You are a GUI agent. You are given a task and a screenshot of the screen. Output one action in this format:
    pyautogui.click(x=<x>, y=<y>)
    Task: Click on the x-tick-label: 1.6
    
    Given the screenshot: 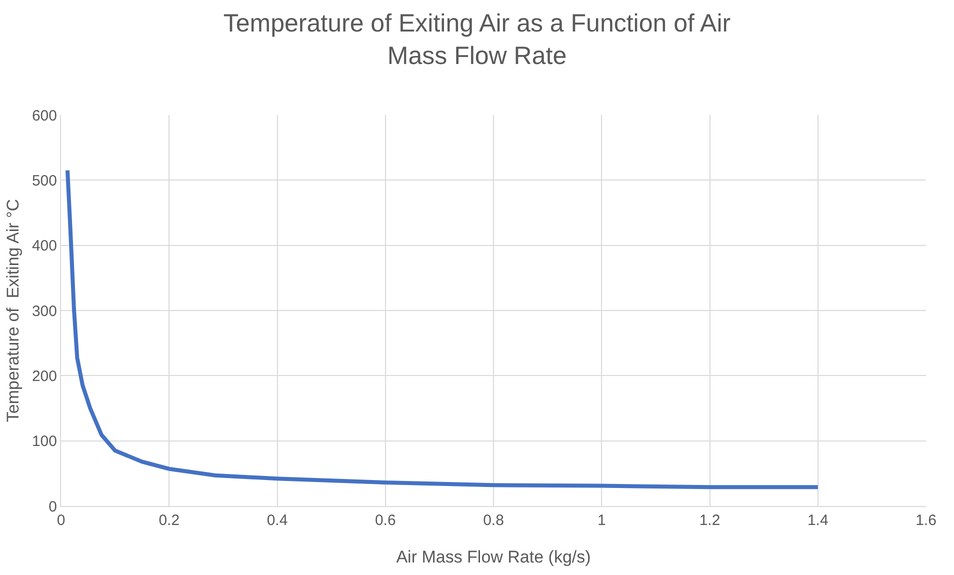 What is the action you would take?
    pyautogui.click(x=926, y=520)
    